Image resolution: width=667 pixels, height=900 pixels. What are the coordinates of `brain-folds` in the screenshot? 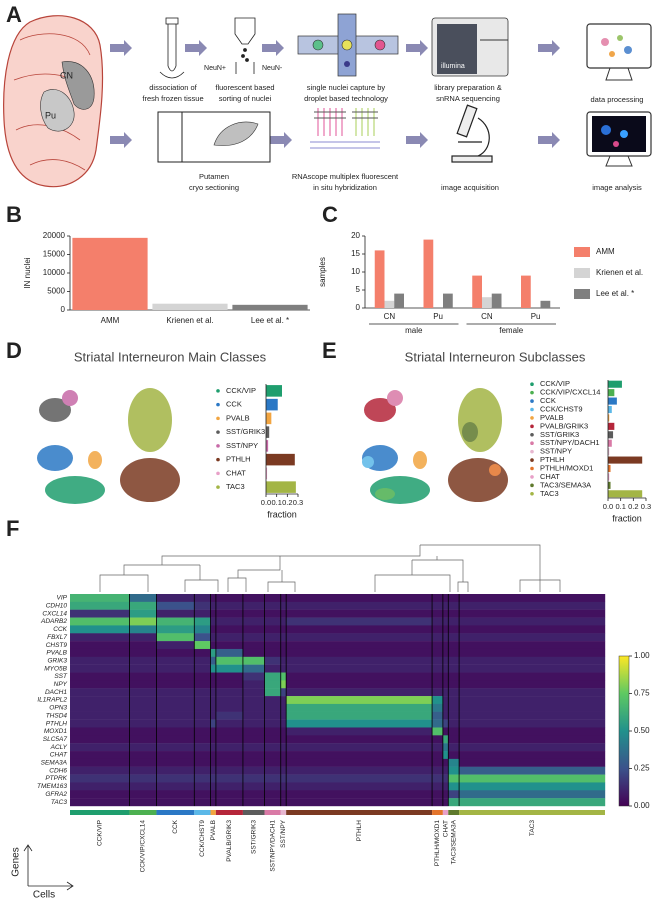 It's located at (52, 102).